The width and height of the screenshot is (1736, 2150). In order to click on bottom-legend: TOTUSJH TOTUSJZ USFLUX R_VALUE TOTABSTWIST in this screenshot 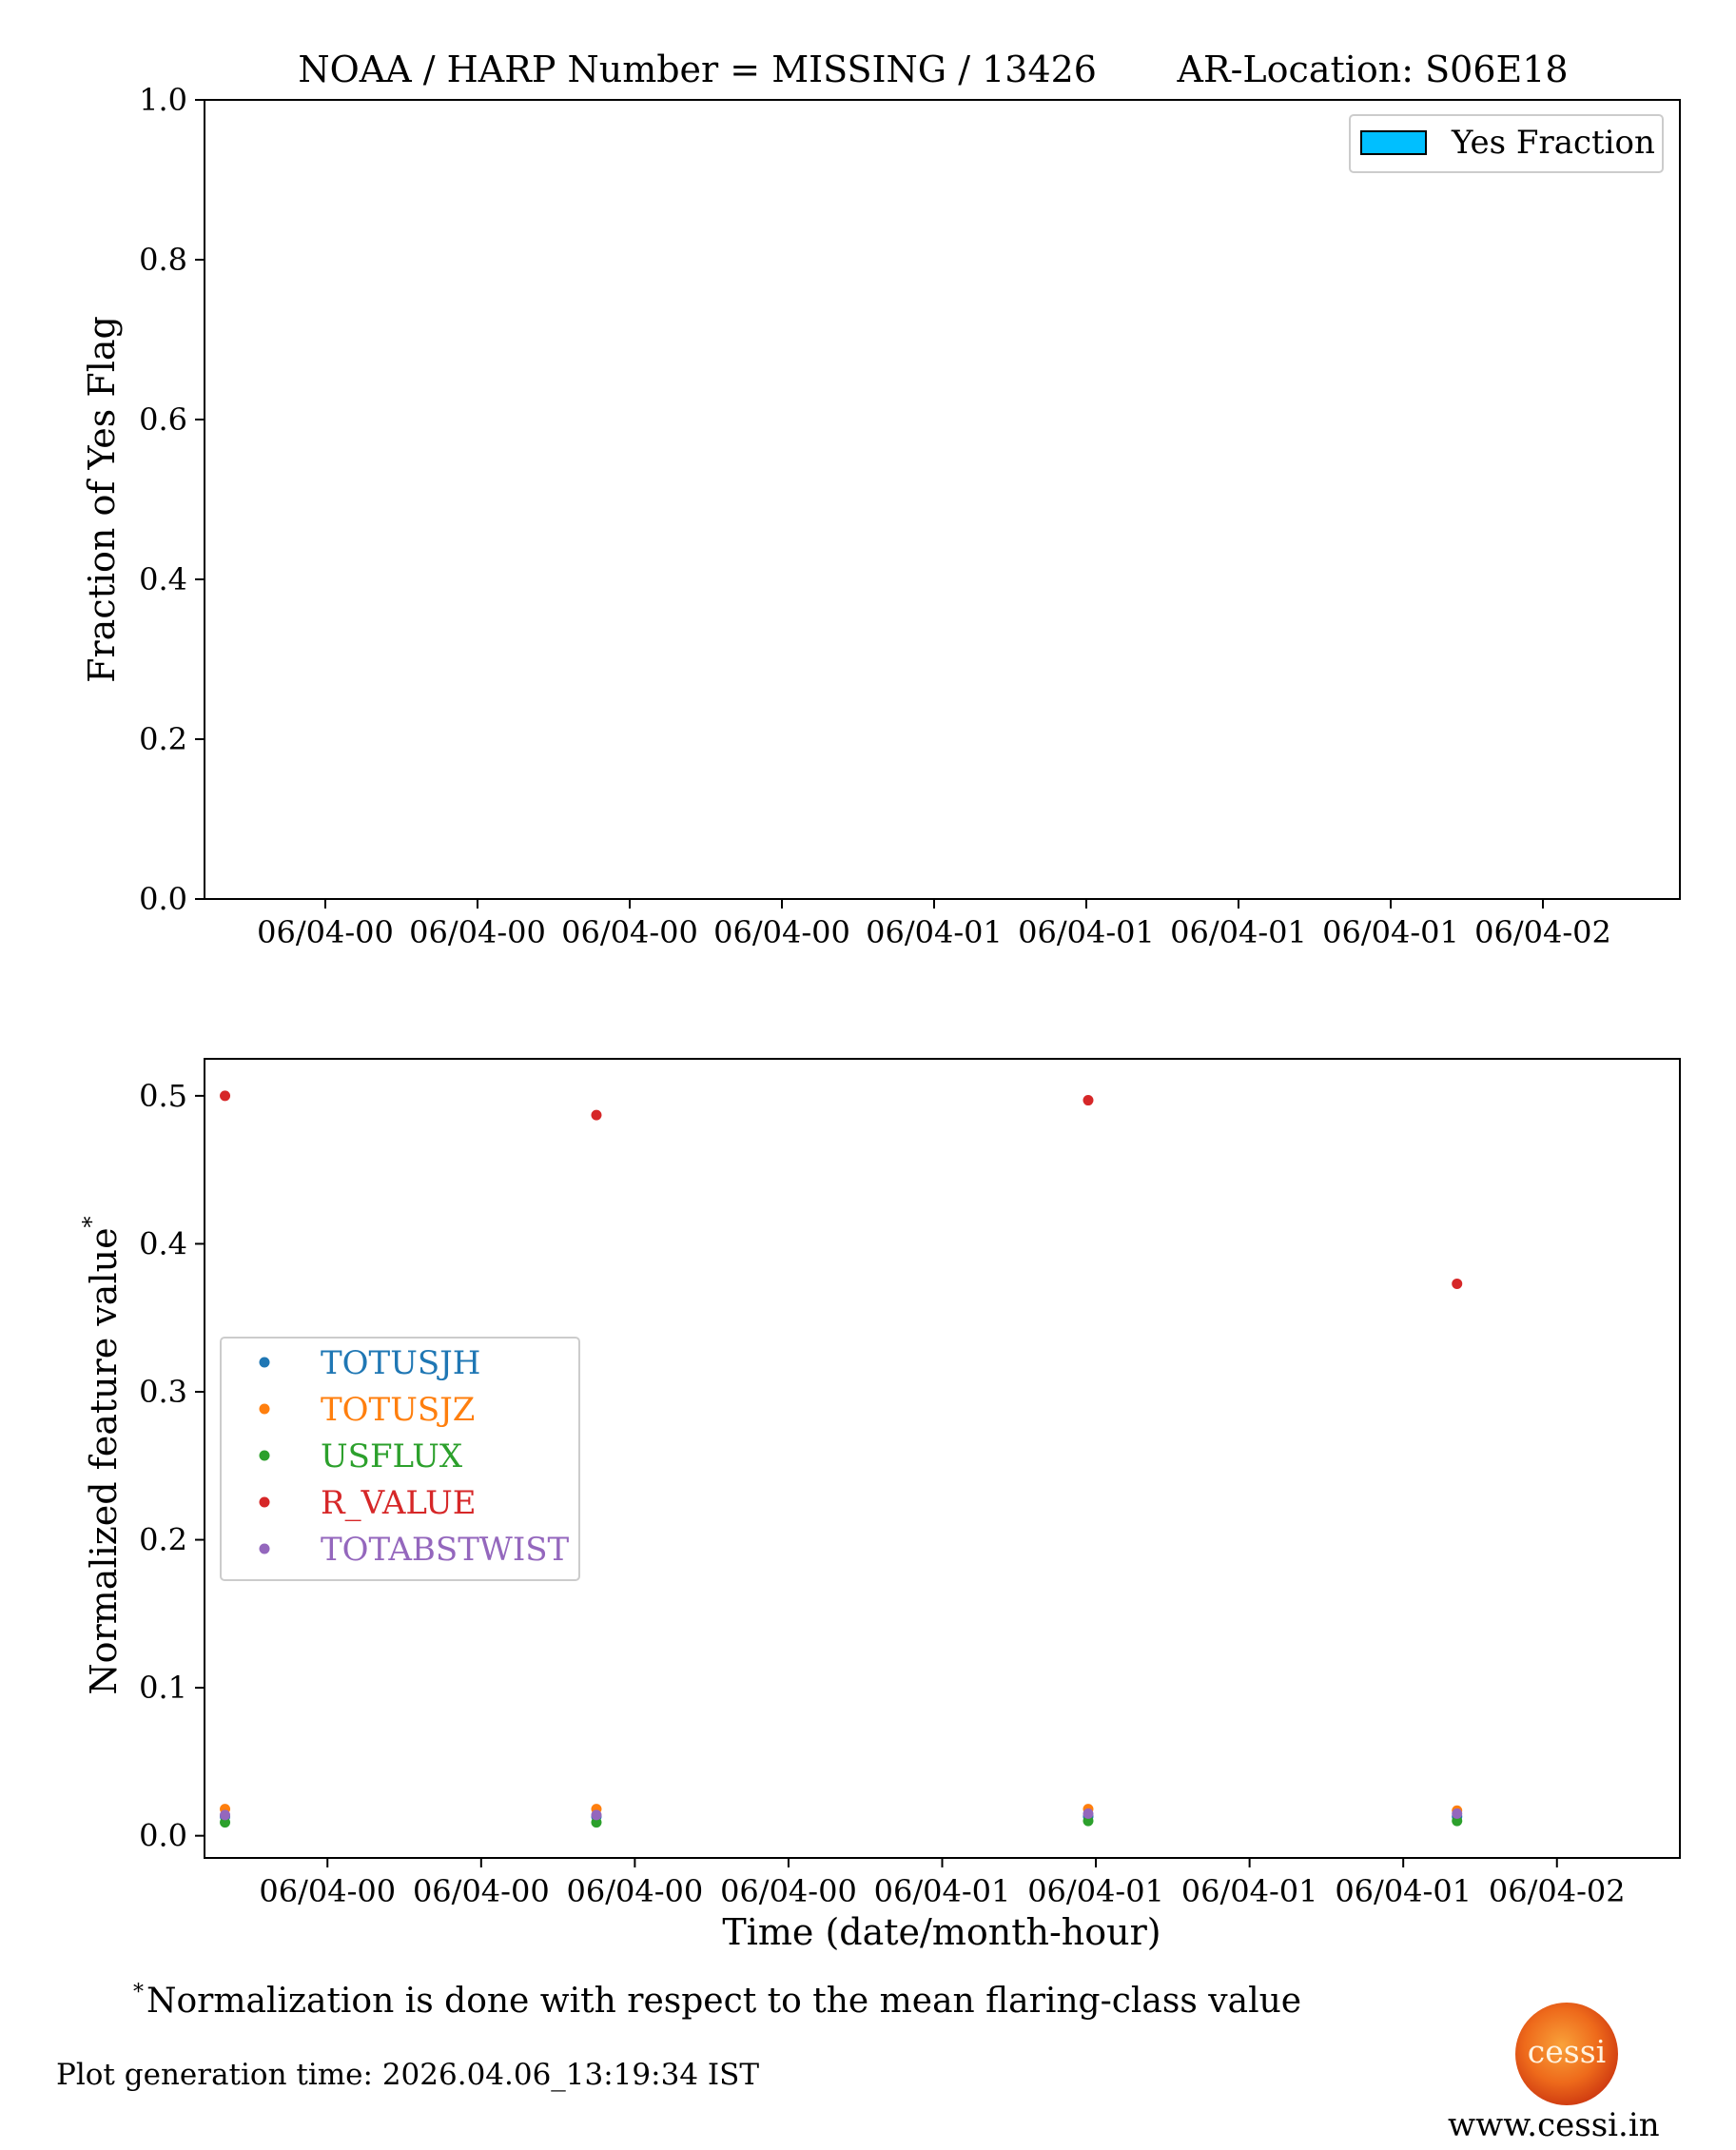, I will do `click(400, 1459)`.